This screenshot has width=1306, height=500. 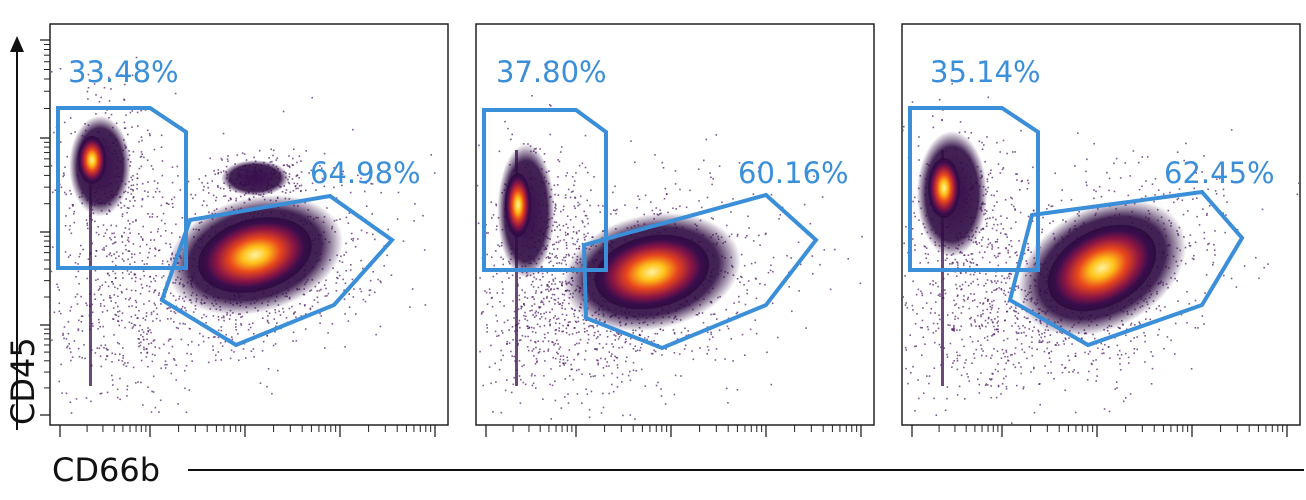 I want to click on y-axis-ticks, so click(x=45, y=227).